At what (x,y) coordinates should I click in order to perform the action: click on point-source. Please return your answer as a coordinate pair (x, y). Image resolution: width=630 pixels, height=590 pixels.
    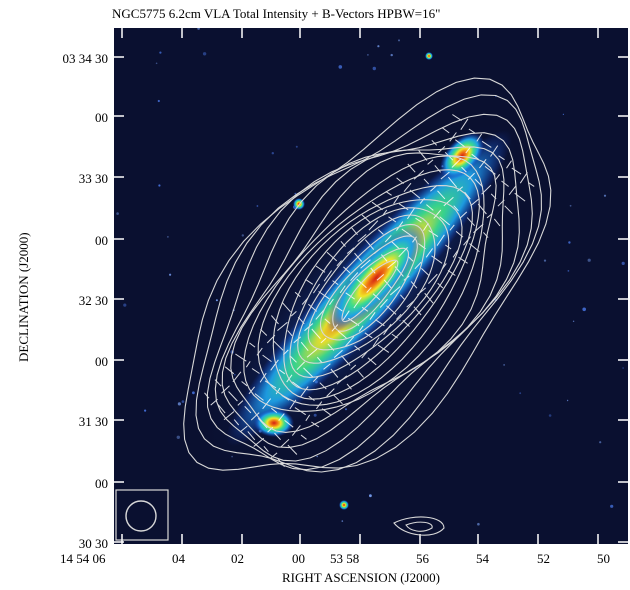
    Looking at the image, I should click on (429, 56).